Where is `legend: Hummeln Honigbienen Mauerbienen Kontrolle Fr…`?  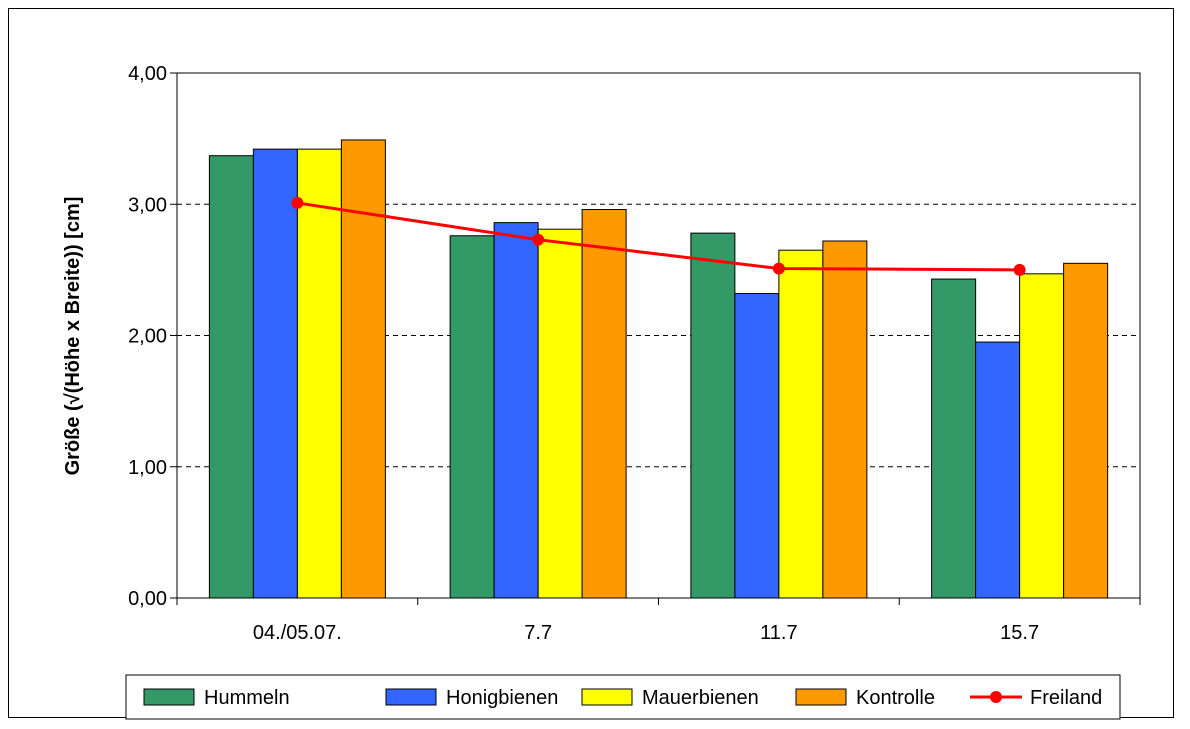 legend: Hummeln Honigbienen Mauerbienen Kontrolle Fr… is located at coordinates (623, 697).